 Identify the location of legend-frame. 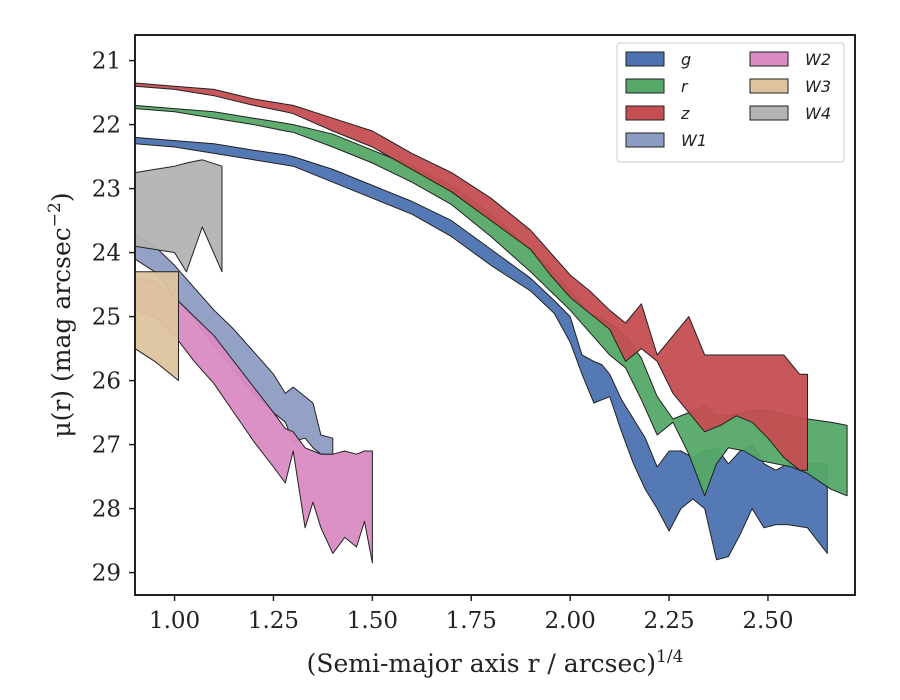
(730, 102).